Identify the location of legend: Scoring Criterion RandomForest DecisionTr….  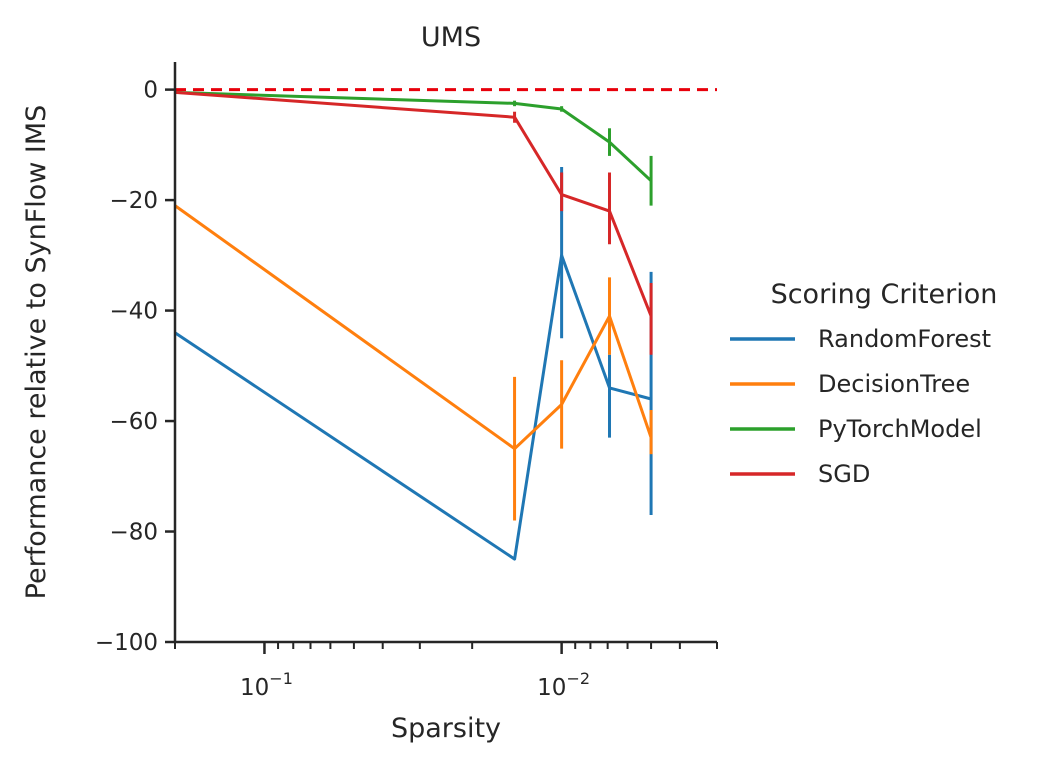
(863, 383).